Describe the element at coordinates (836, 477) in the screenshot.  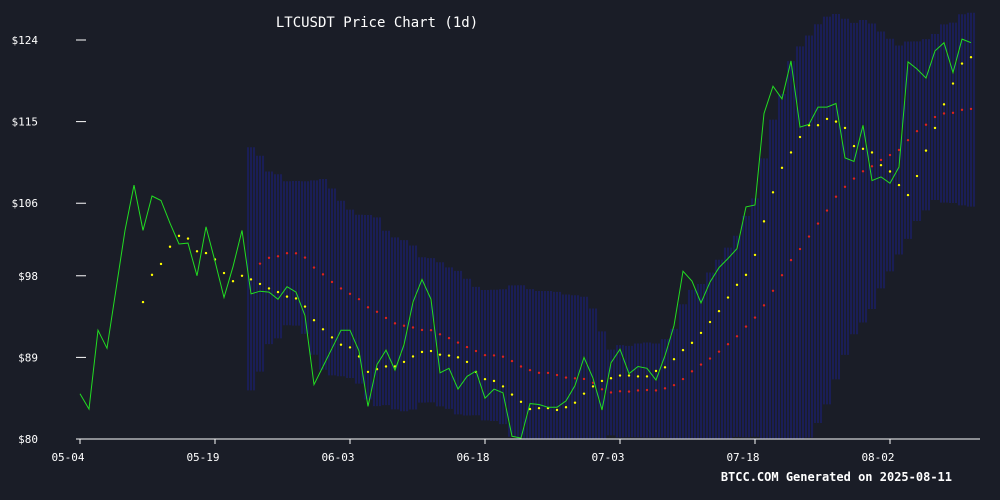
I see `footer-watermark: BTCC.COM Generated on 2025-08-11` at that location.